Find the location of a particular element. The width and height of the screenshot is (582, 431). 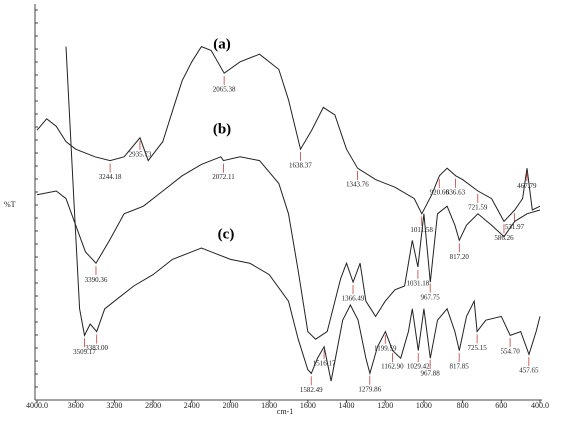

peak-label: 554.70 is located at coordinates (510, 352).